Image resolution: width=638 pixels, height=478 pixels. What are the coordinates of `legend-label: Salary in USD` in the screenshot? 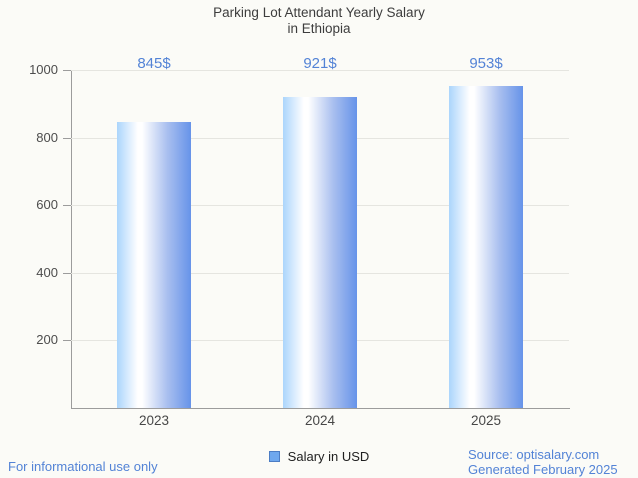 It's located at (328, 456).